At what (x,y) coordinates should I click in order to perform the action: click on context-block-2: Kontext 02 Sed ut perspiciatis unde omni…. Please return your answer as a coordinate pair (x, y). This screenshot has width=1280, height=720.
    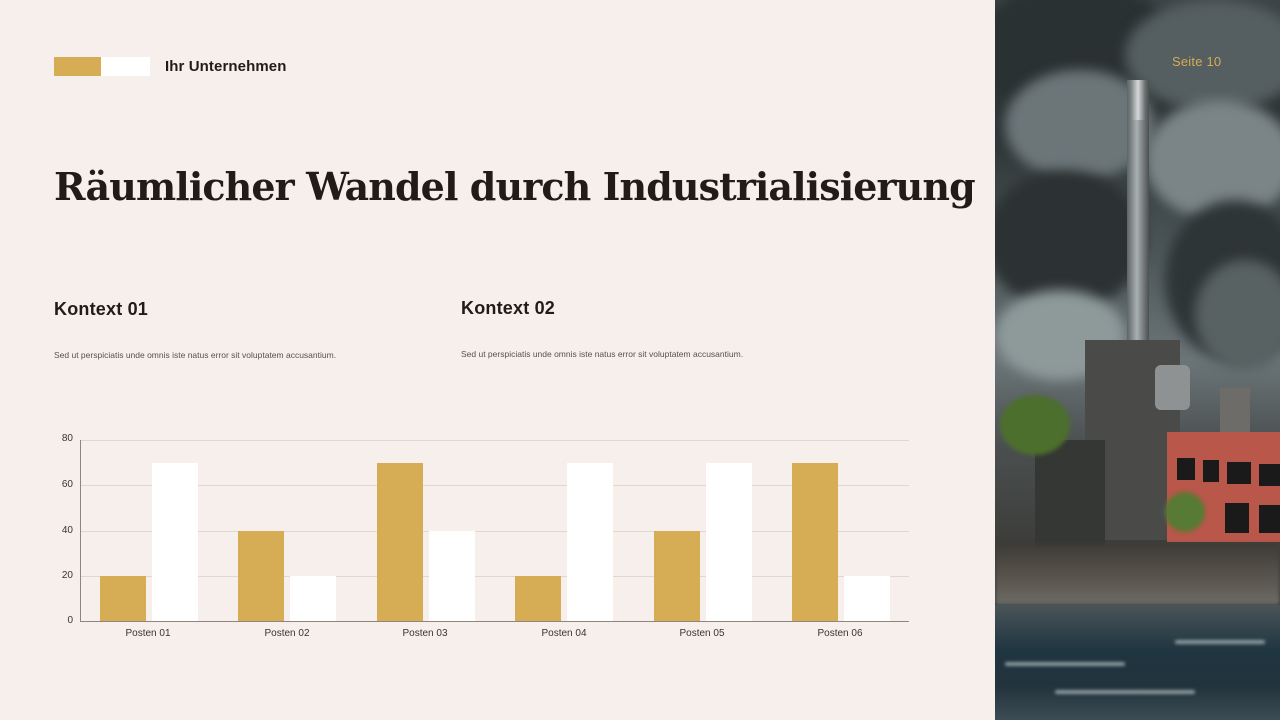
    Looking at the image, I should click on (602, 328).